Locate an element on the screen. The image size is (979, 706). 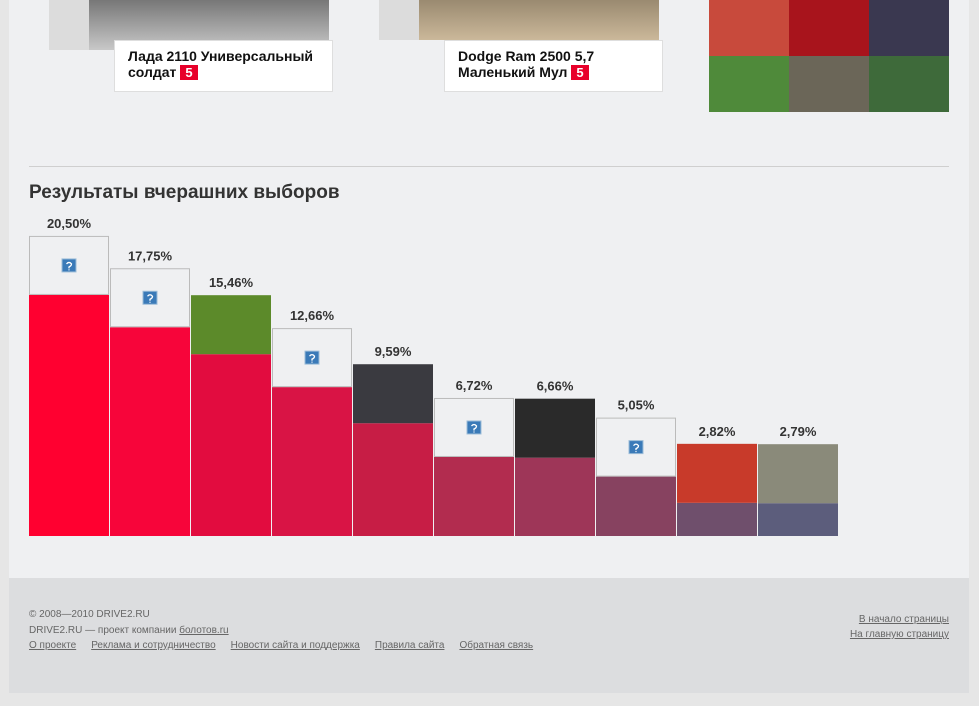
value-label: 20,50% is located at coordinates (69, 223).